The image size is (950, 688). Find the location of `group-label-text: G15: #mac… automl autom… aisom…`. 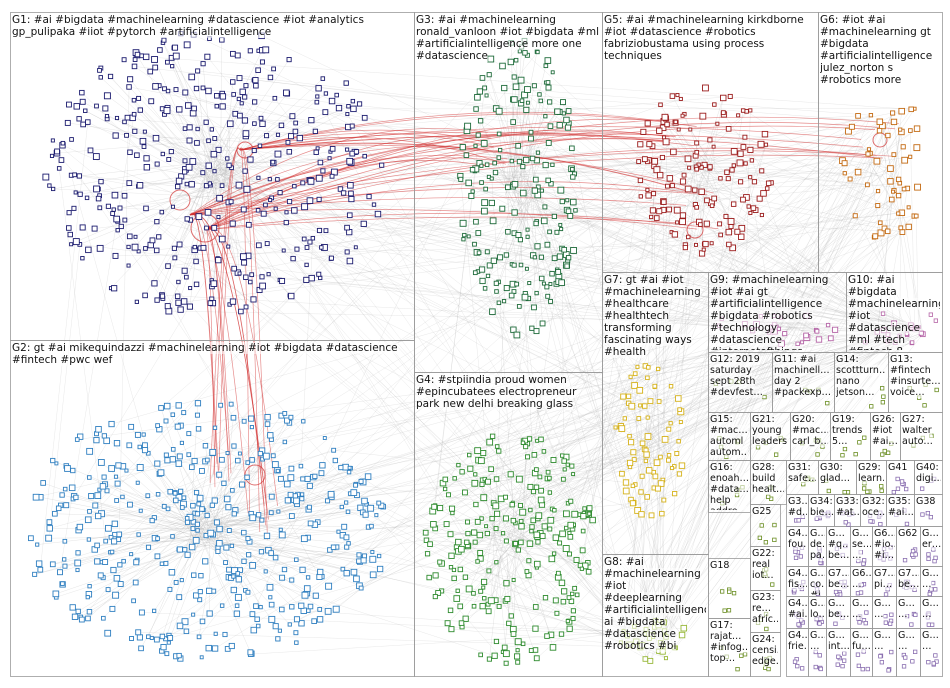

group-label-text: G15: #mac… automl autom… aisom… is located at coordinates (729, 436).